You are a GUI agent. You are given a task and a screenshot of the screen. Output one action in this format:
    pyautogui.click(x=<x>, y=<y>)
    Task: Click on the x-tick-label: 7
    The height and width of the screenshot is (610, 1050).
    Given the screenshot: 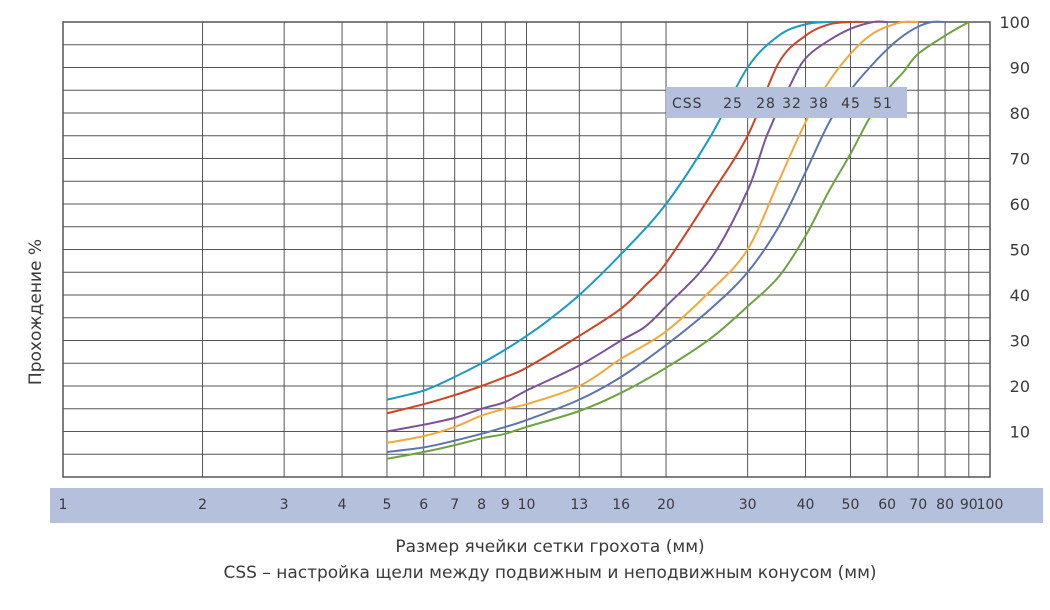 What is the action you would take?
    pyautogui.click(x=454, y=505)
    